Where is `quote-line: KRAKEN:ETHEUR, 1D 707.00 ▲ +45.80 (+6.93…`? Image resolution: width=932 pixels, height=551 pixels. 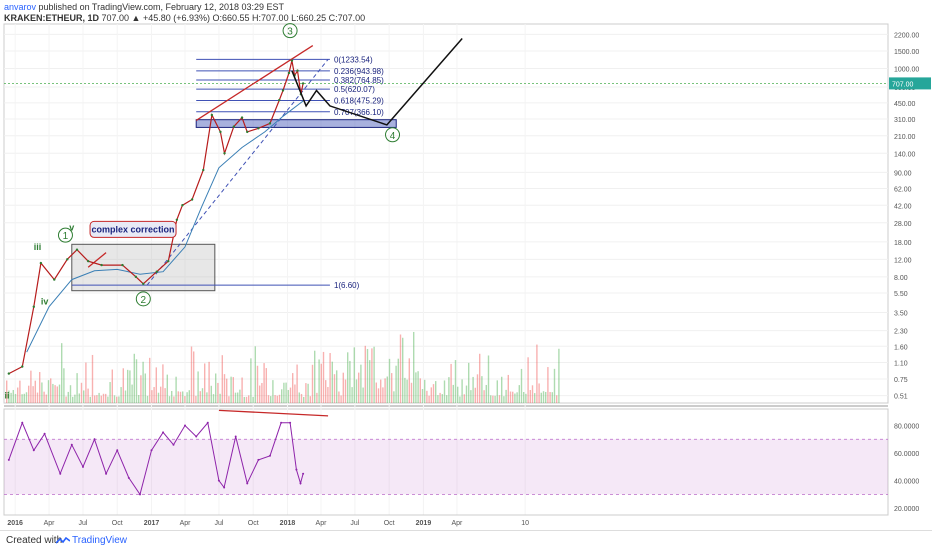
quote-line: KRAKEN:ETHEUR, 1D 707.00 ▲ +45.80 (+6.93… is located at coordinates (184, 18).